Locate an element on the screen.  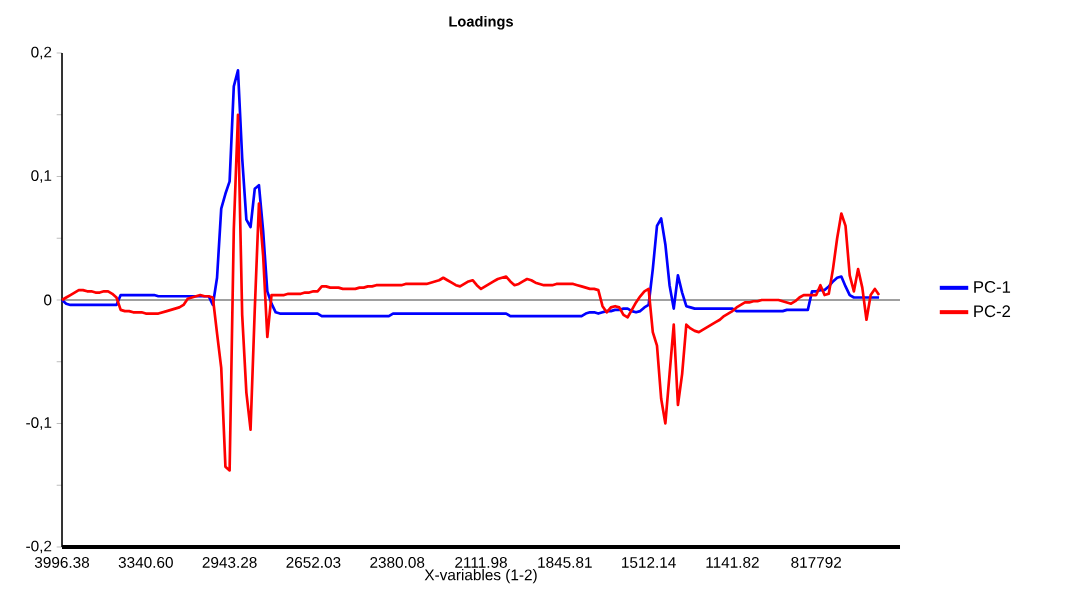
x-tick-label: 3340.60 is located at coordinates (145, 562).